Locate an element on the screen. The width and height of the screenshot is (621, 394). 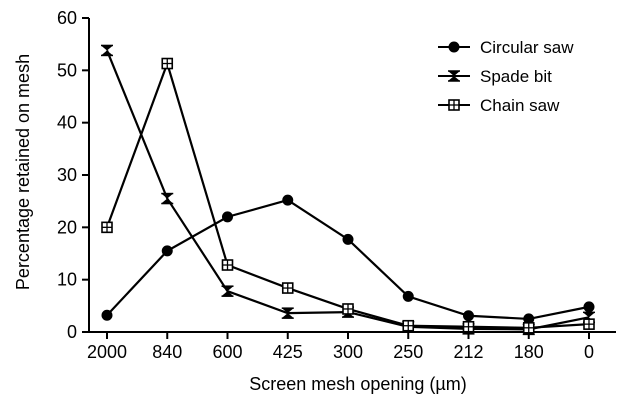
x-tick-label: 425 is located at coordinates (288, 352).